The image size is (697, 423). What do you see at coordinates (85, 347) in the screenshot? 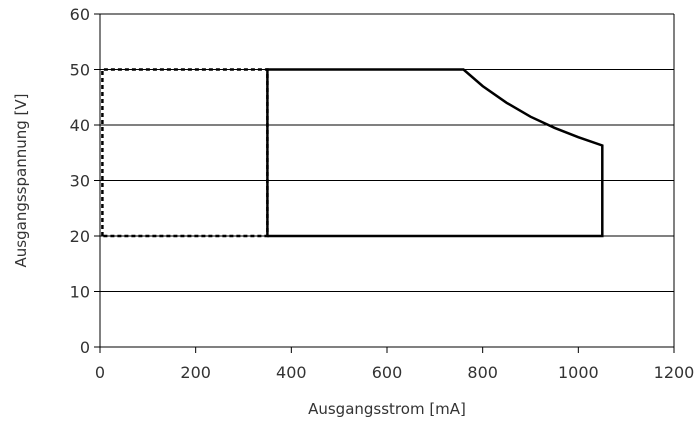
I see `y-tick-label: 0` at bounding box center [85, 347].